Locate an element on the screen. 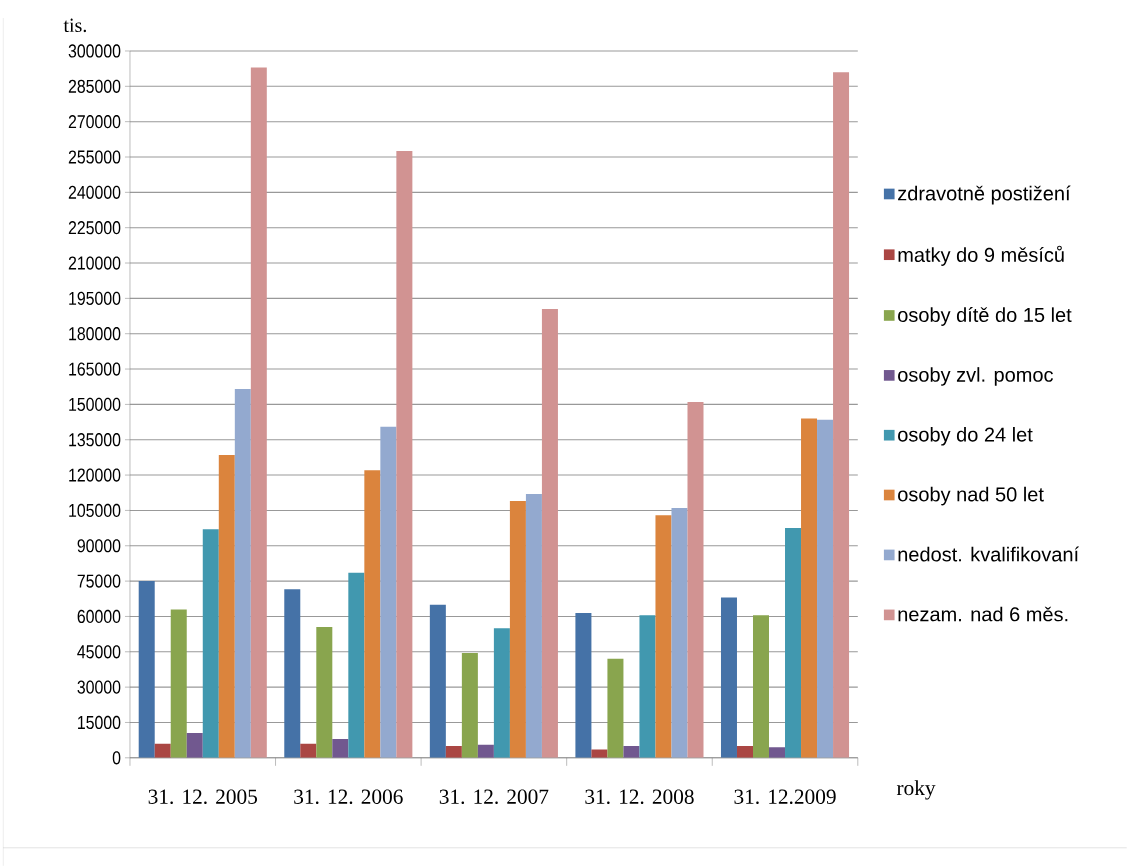  y-tick-label: 240000 is located at coordinates (94, 192).